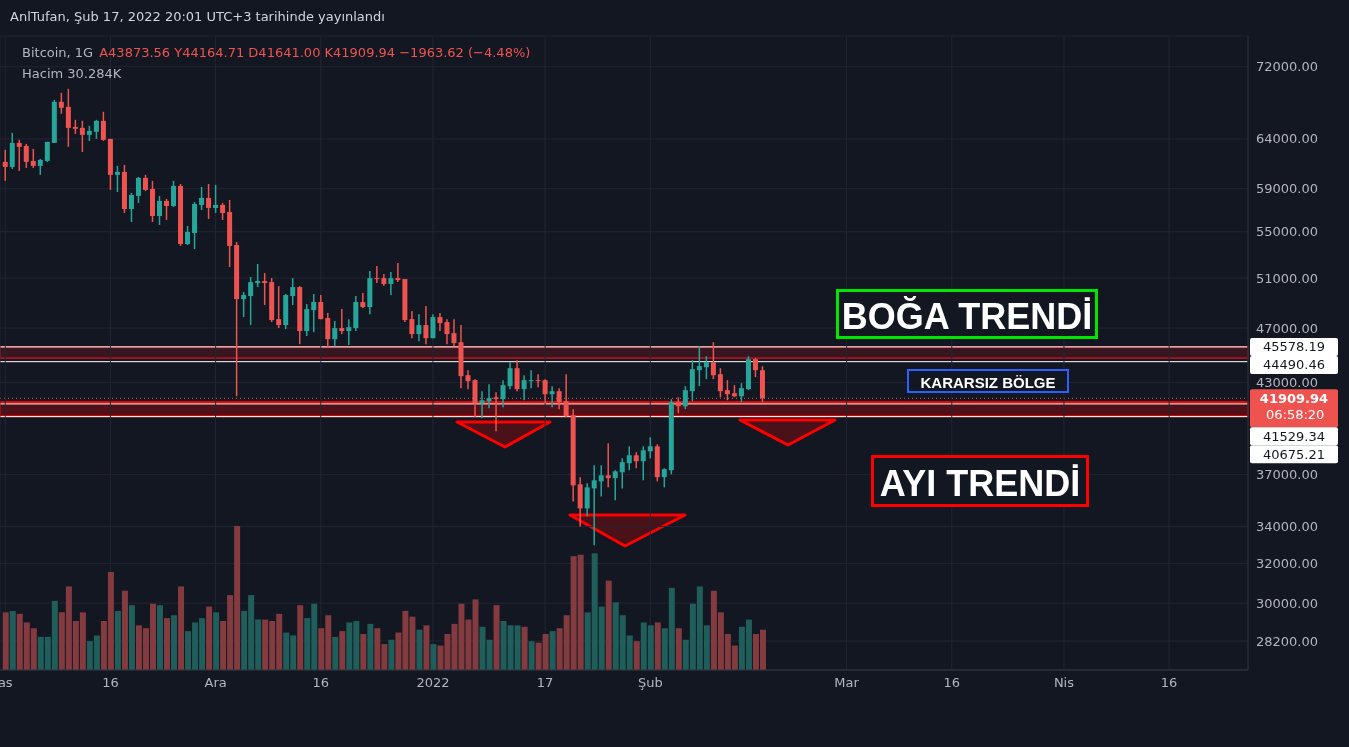 This screenshot has width=1349, height=747. I want to click on ref-line-label: 45578.19, so click(1294, 347).